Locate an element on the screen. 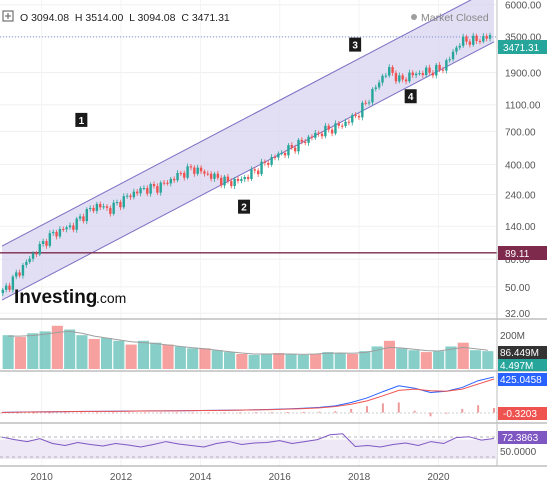 This screenshot has height=491, width=547. ohlc-readout: O 3094.08 H 3514.00 L 3094.08 C 3471.31 is located at coordinates (125, 18).